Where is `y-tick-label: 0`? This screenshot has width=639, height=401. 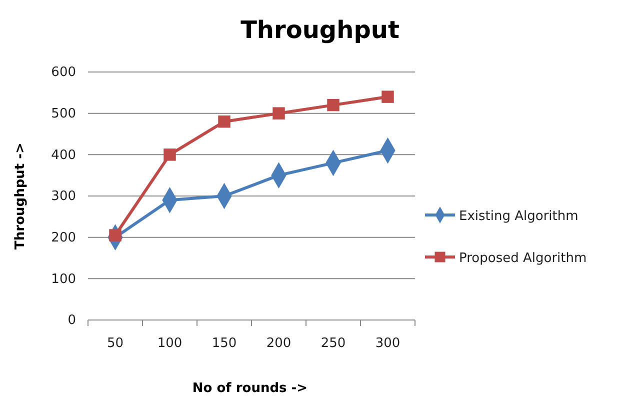 y-tick-label: 0 is located at coordinates (72, 320).